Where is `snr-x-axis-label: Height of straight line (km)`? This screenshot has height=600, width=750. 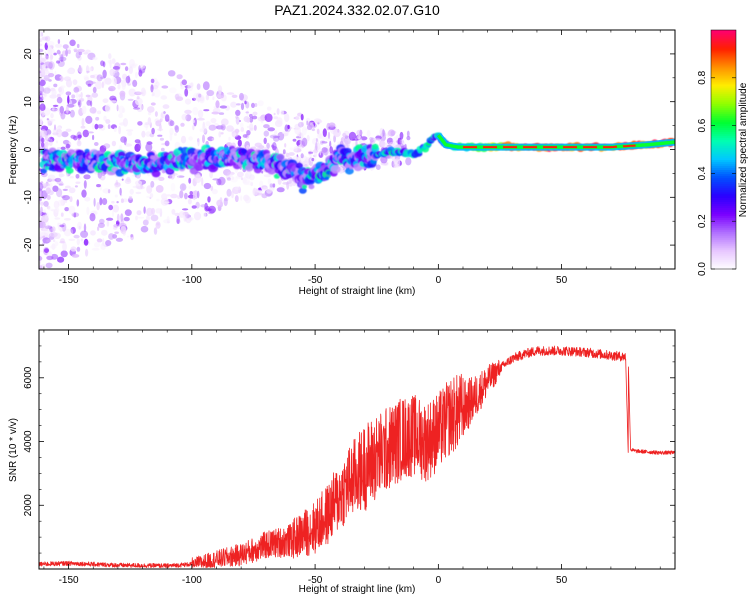
snr-x-axis-label: Height of straight line (km) is located at coordinates (357, 589).